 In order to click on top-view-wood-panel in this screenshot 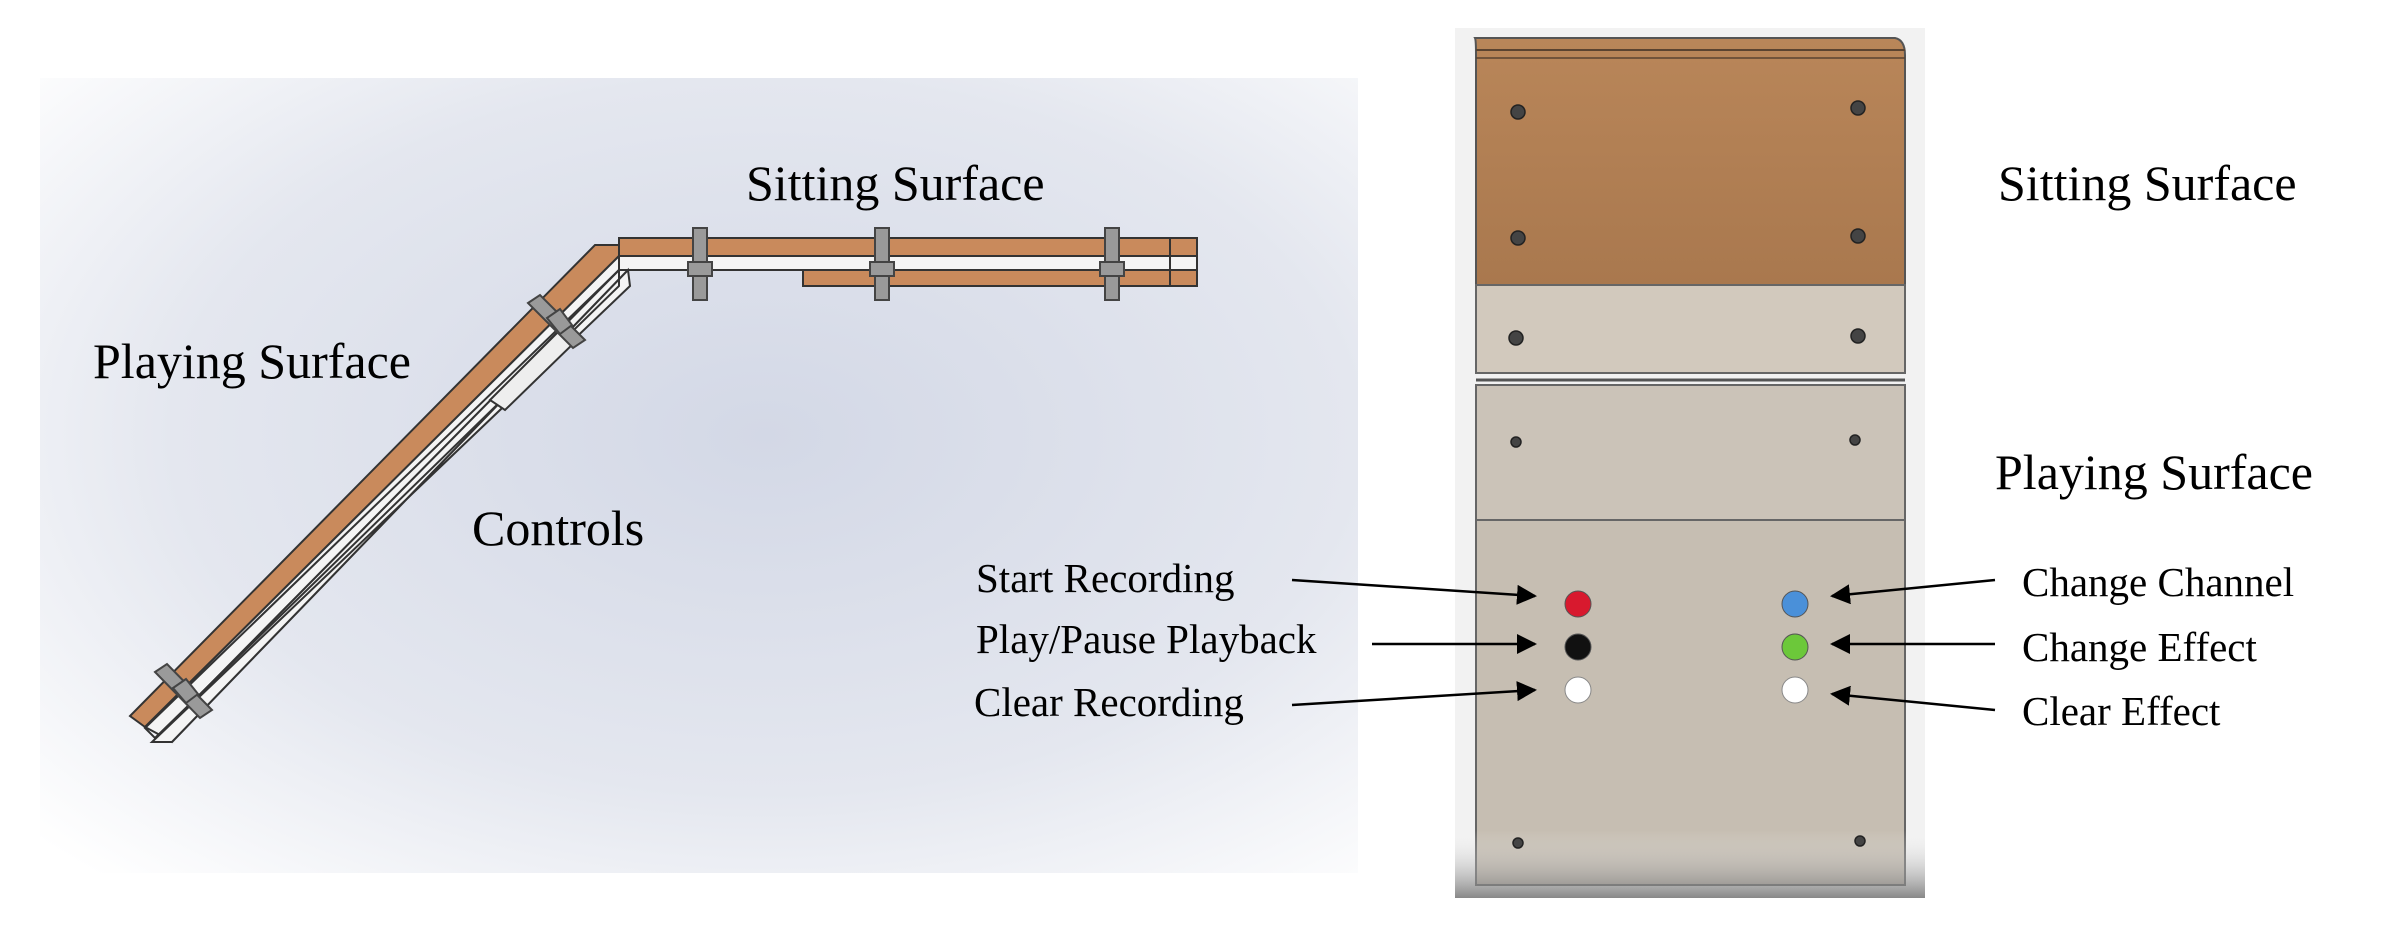, I will do `click(1689, 161)`.